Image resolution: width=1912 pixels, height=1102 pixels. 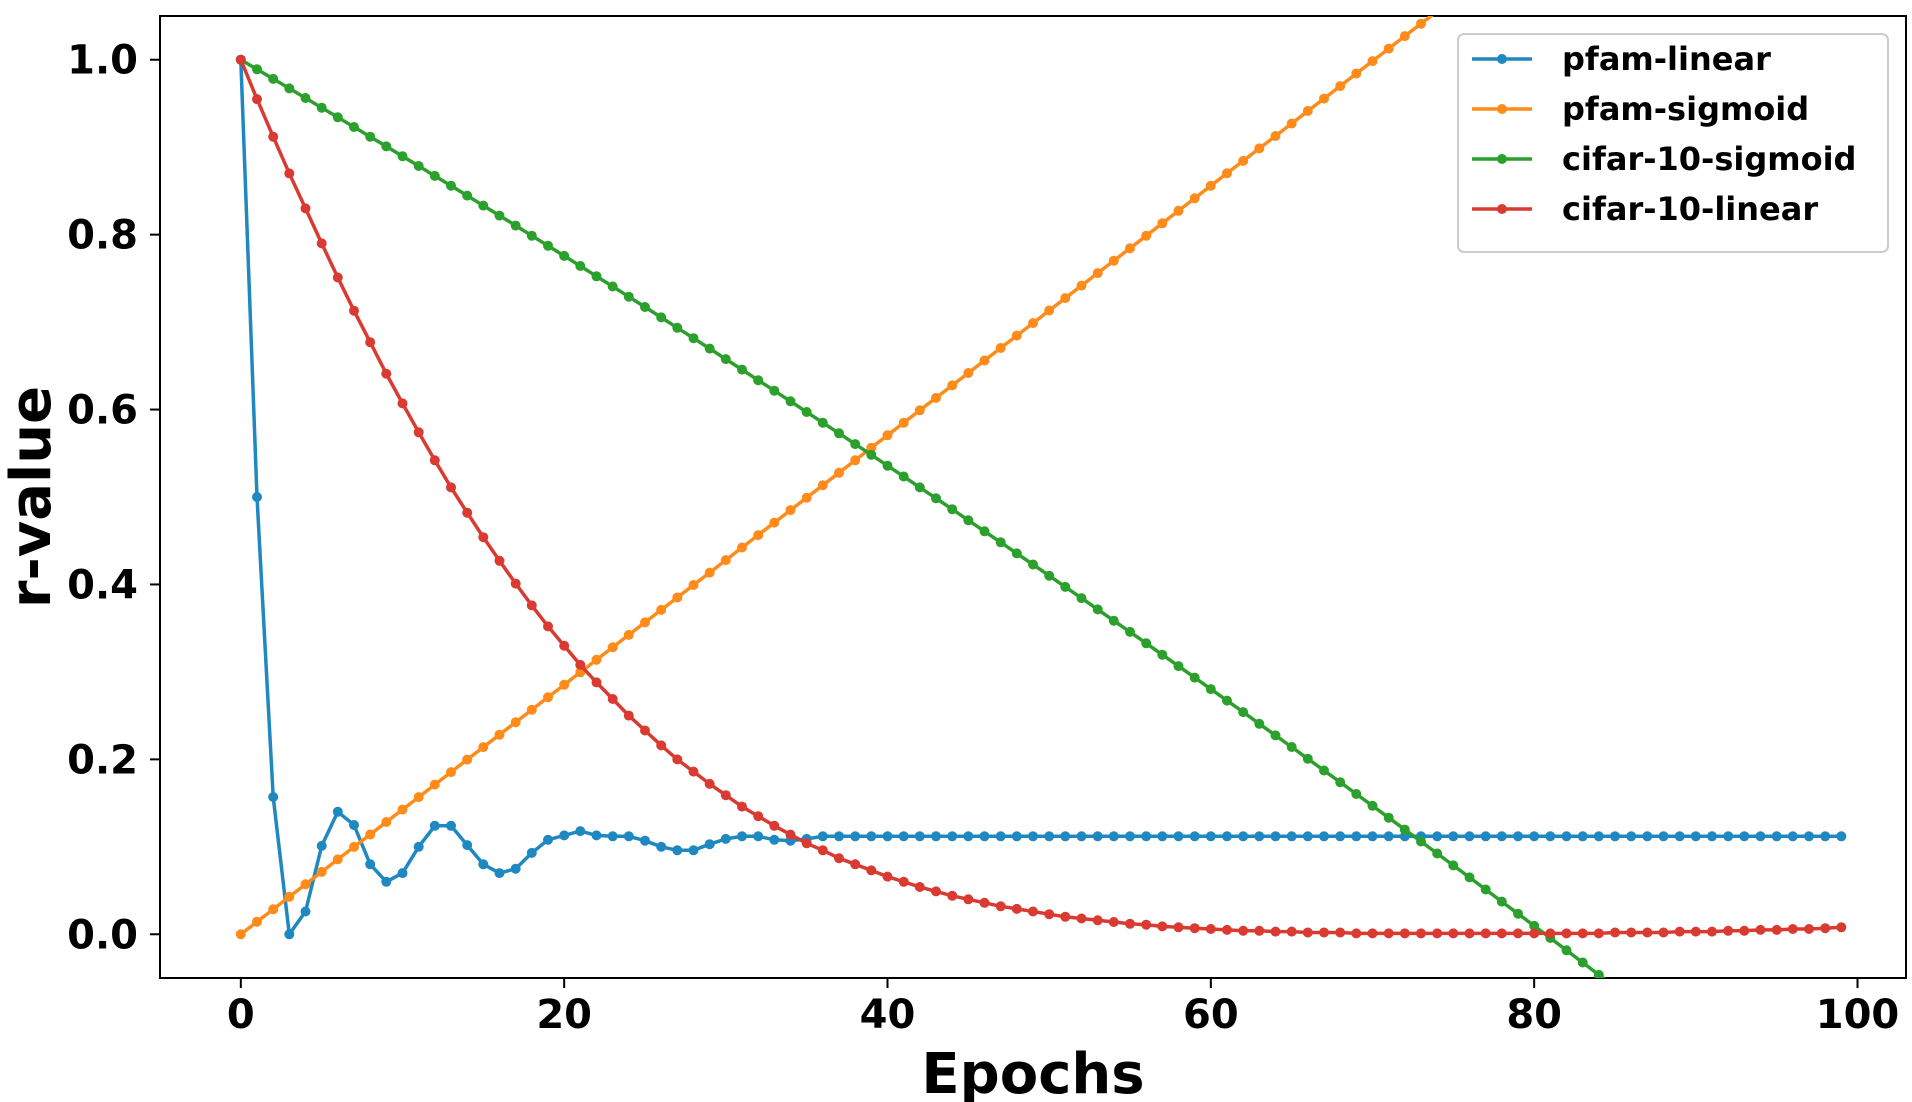 I want to click on x-tick-label: 40, so click(x=888, y=1015).